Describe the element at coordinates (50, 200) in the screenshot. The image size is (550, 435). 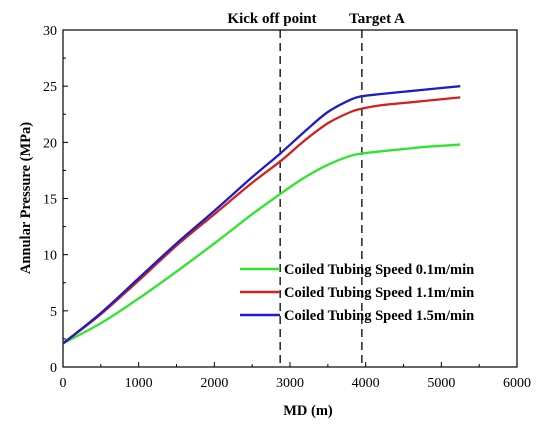
I see `y-tick-label: 15` at that location.